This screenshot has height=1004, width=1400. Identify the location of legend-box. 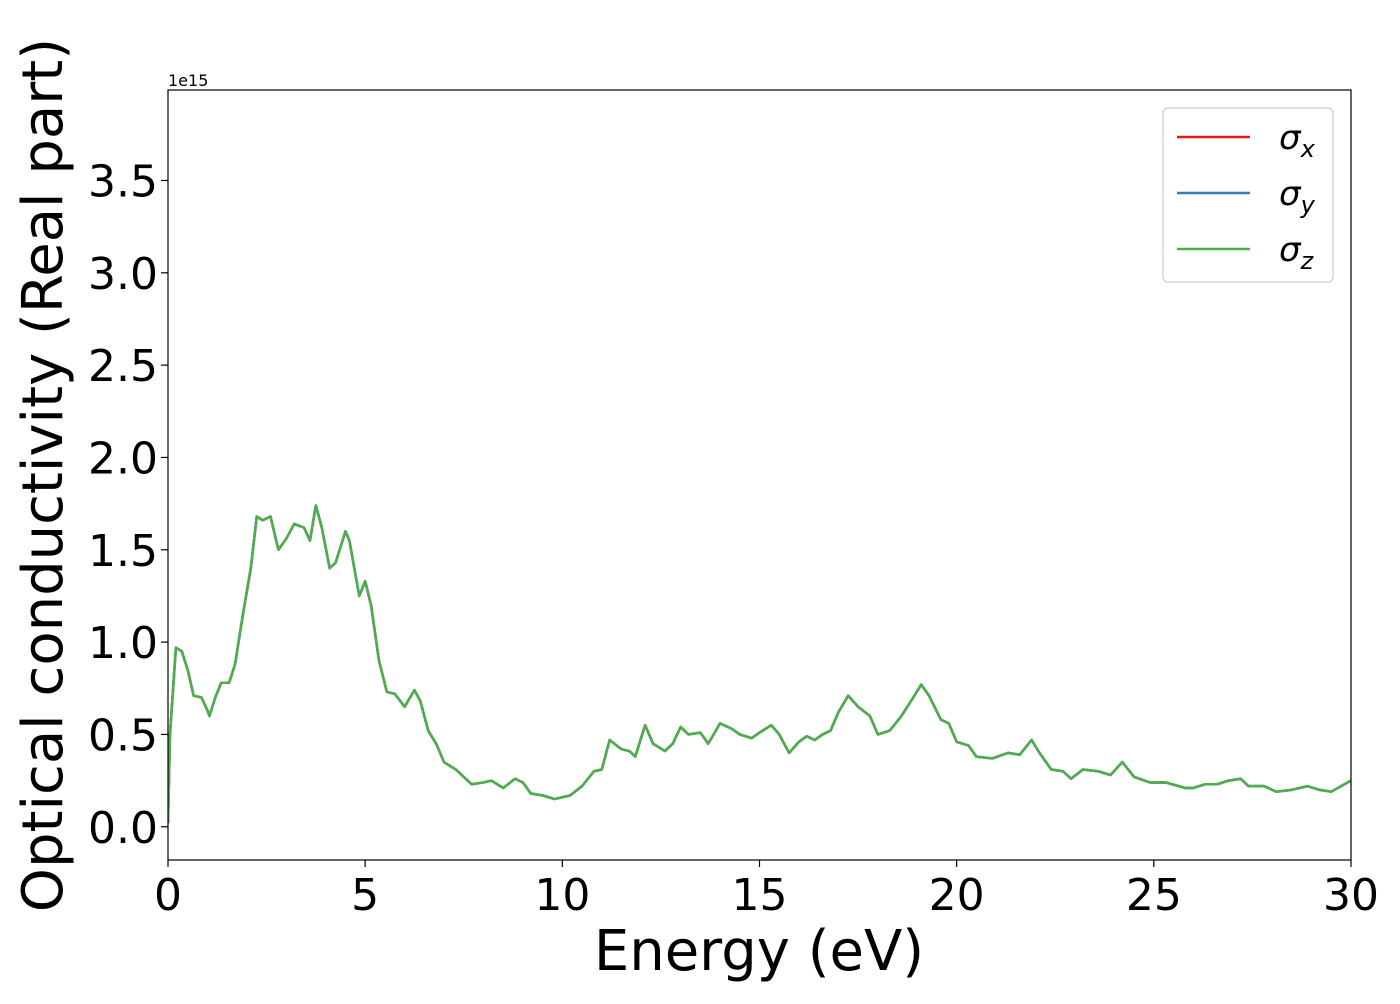
(1248, 195).